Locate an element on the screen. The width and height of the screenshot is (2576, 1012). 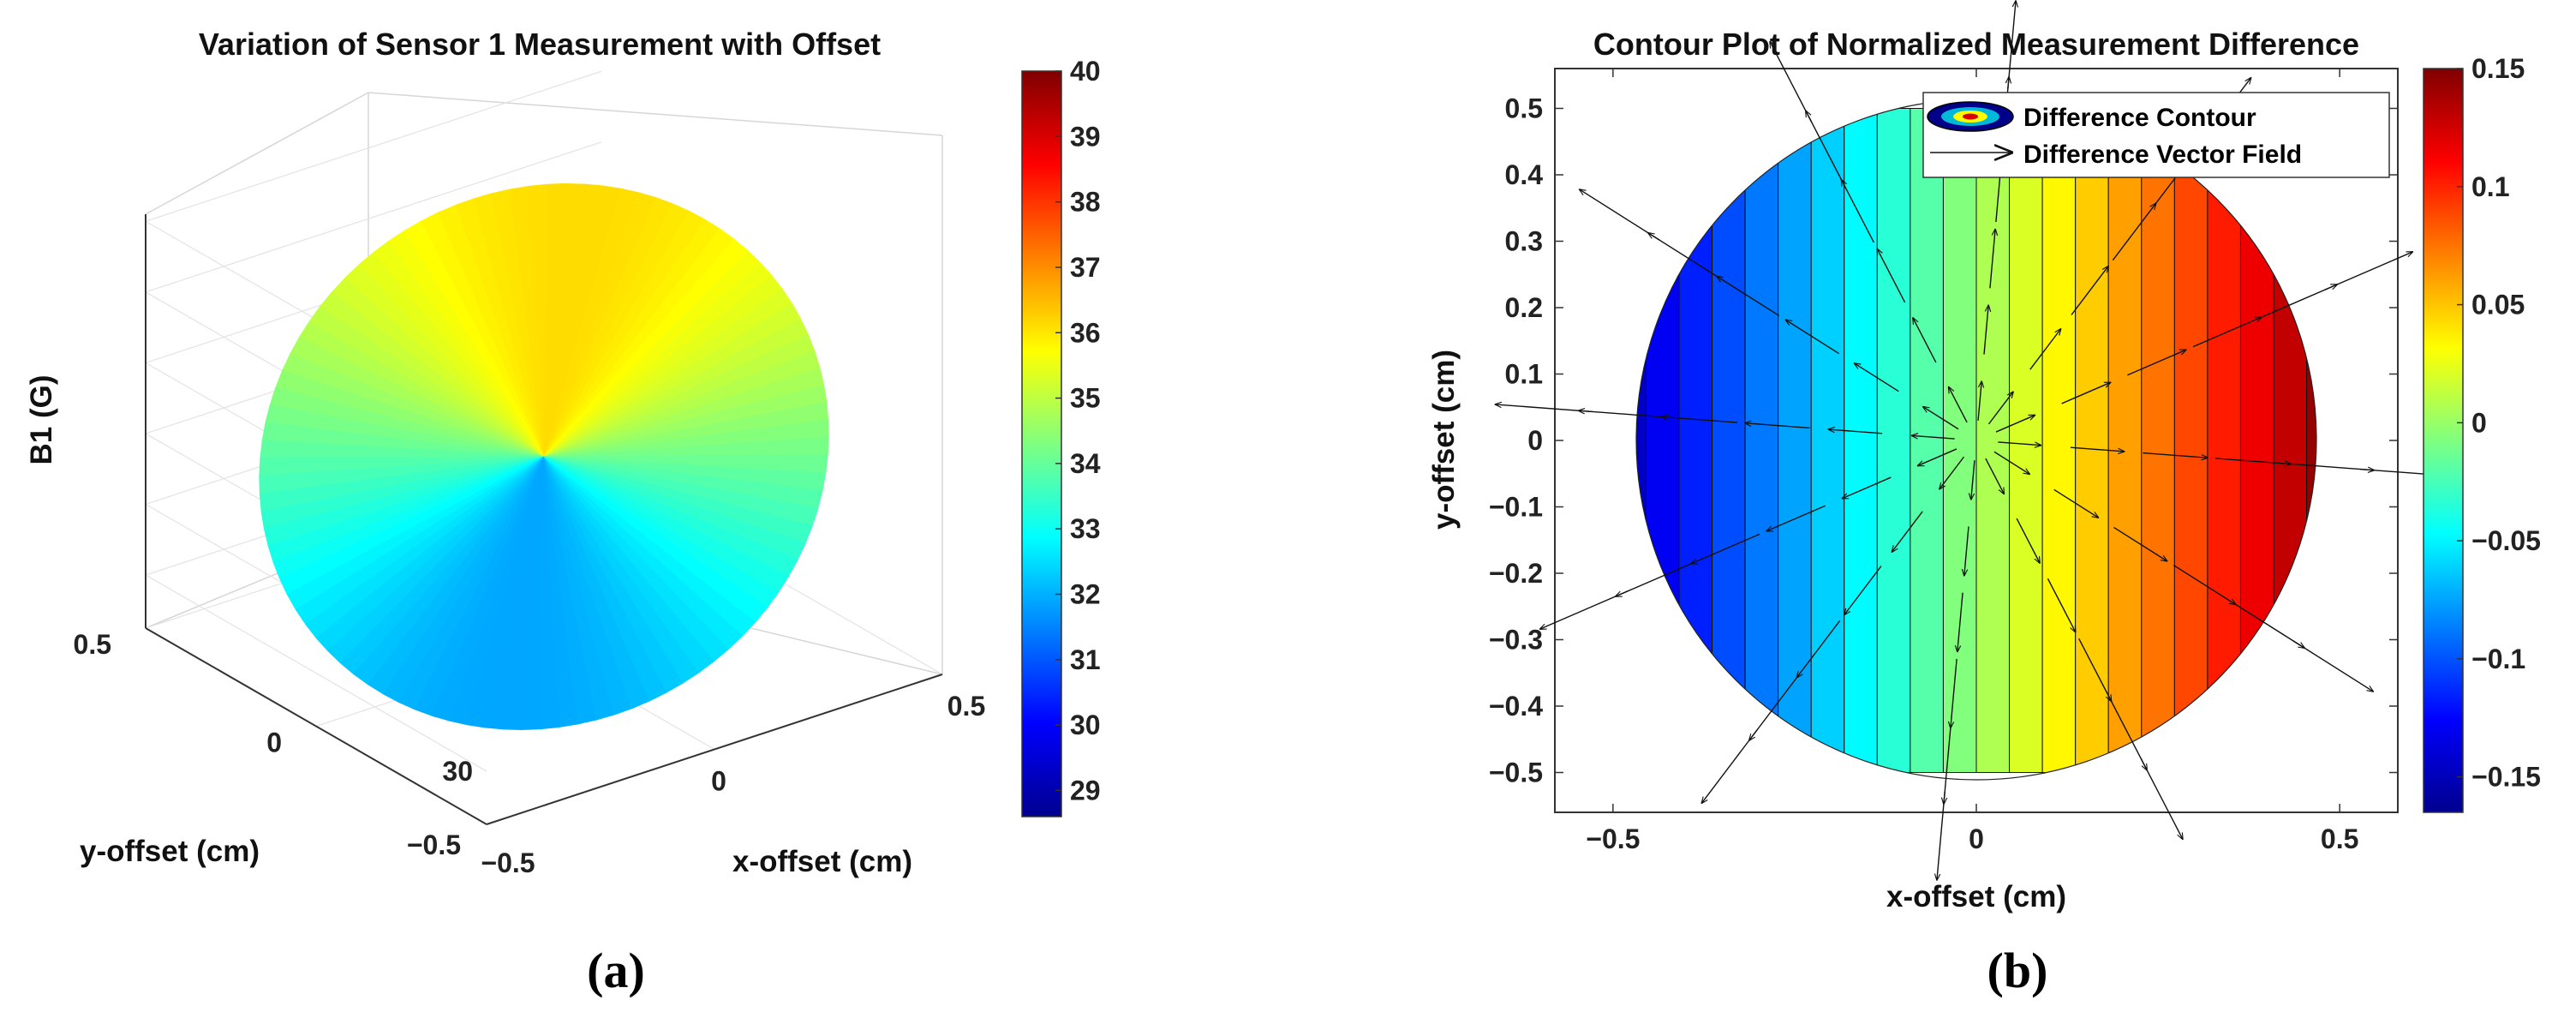
chart-a-zlabel: B1 (G) is located at coordinates (41, 420).